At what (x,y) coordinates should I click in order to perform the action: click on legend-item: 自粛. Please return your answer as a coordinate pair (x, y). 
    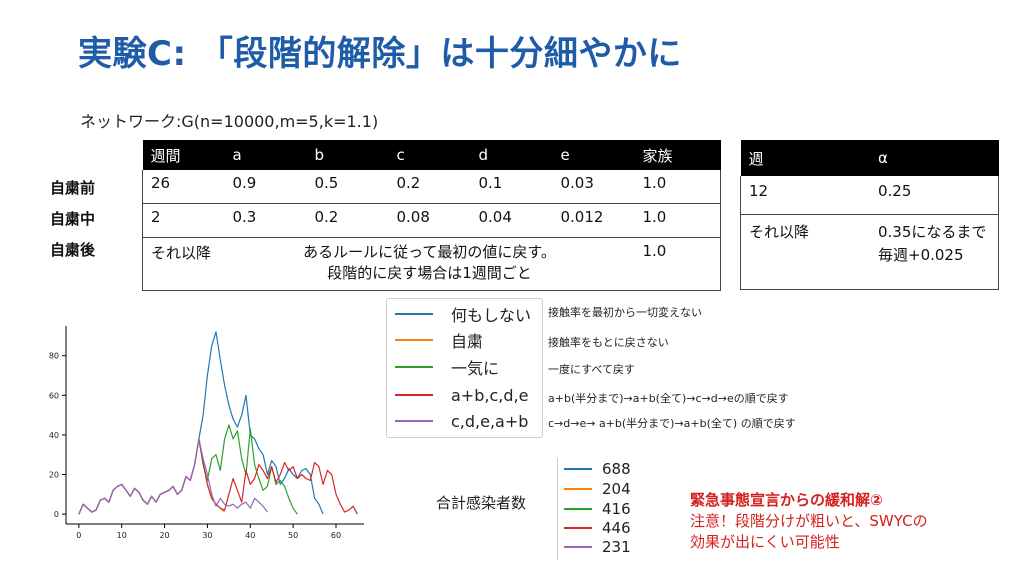
    Looking at the image, I should click on (439, 340).